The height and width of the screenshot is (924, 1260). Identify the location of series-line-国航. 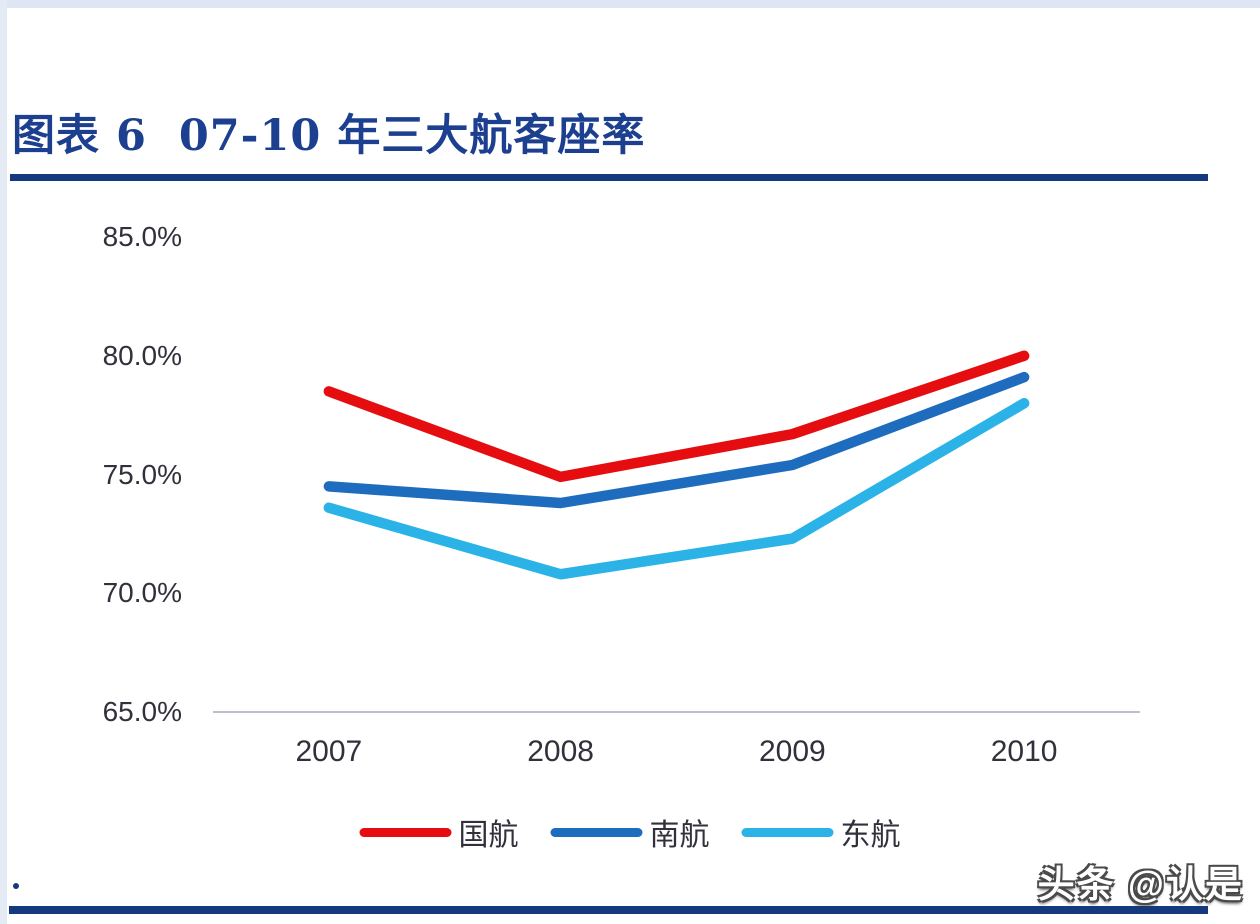
(676, 416).